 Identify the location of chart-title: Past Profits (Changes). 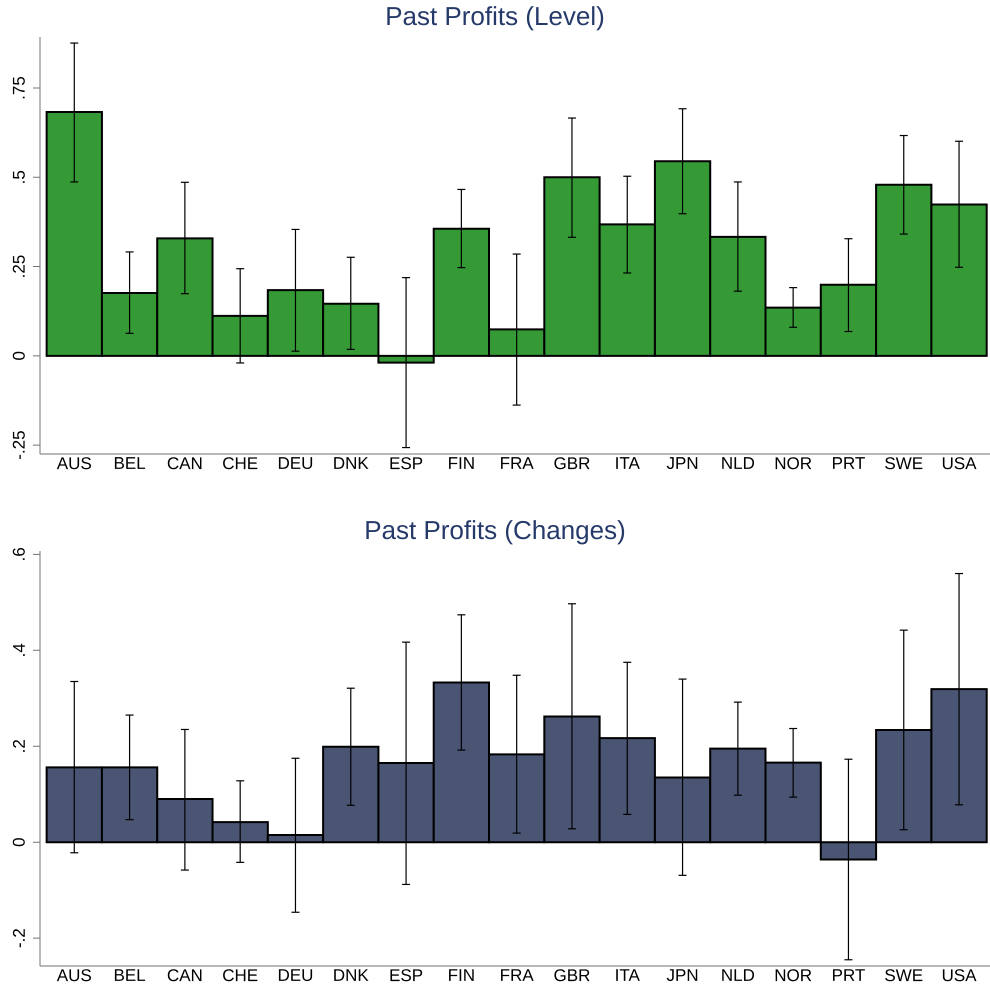
(495, 532).